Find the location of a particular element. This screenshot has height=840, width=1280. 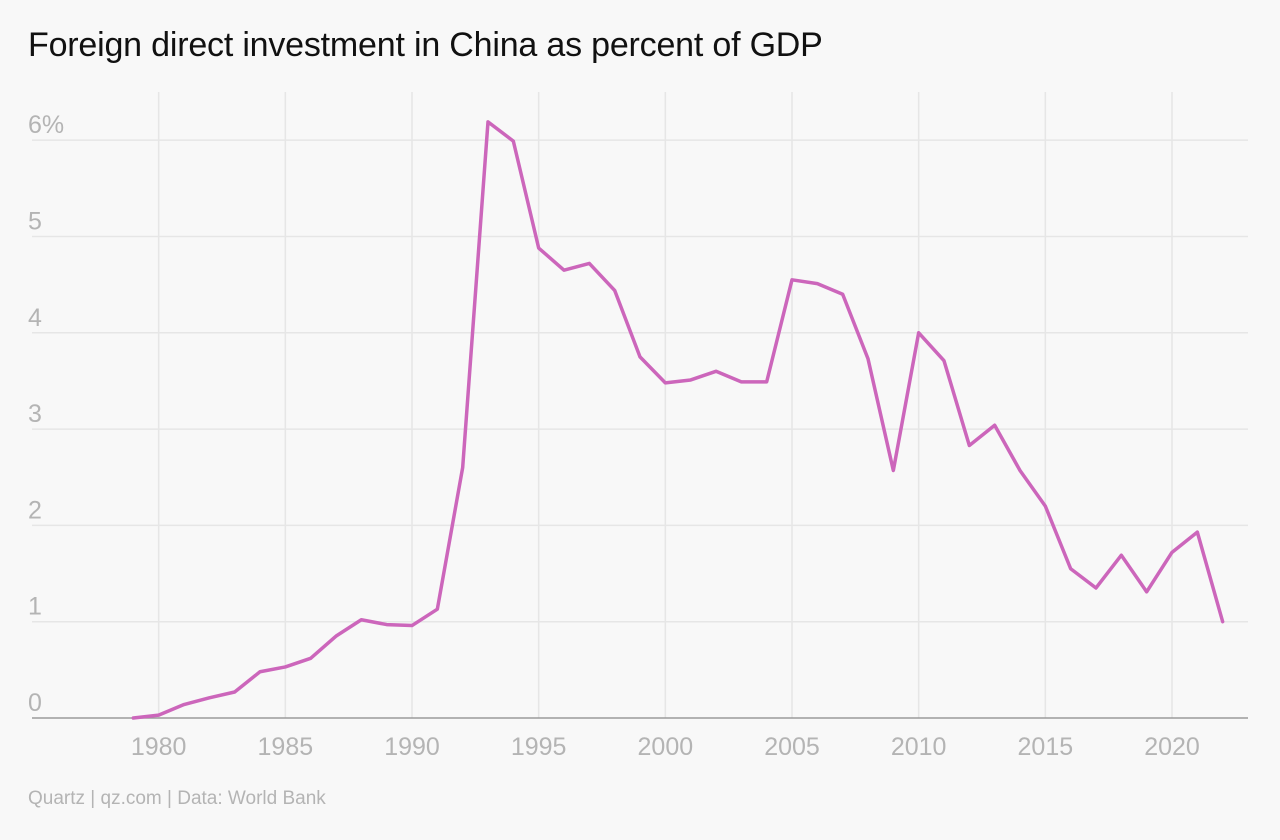

data-point-2009 is located at coordinates (893, 470).